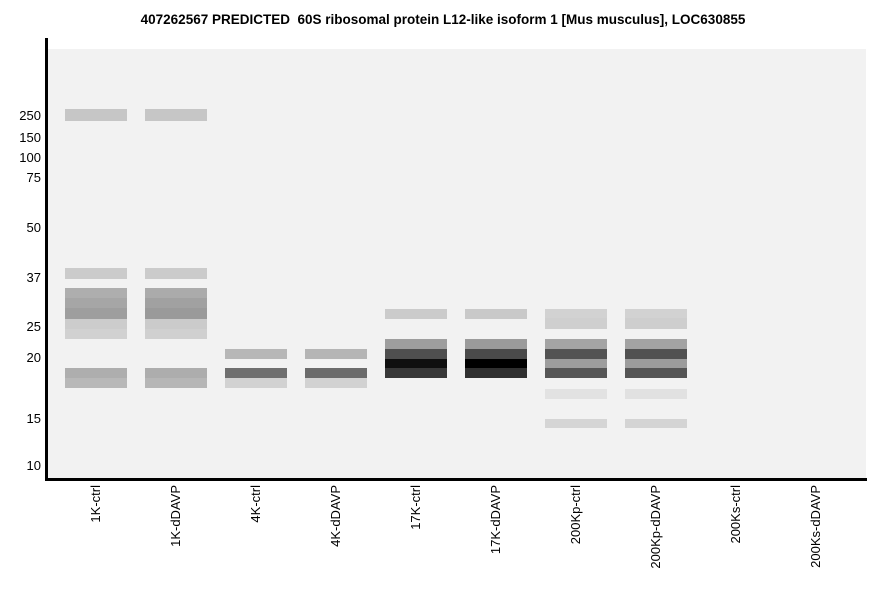  Describe the element at coordinates (30, 137) in the screenshot. I see `y-tick-label: 150` at that location.